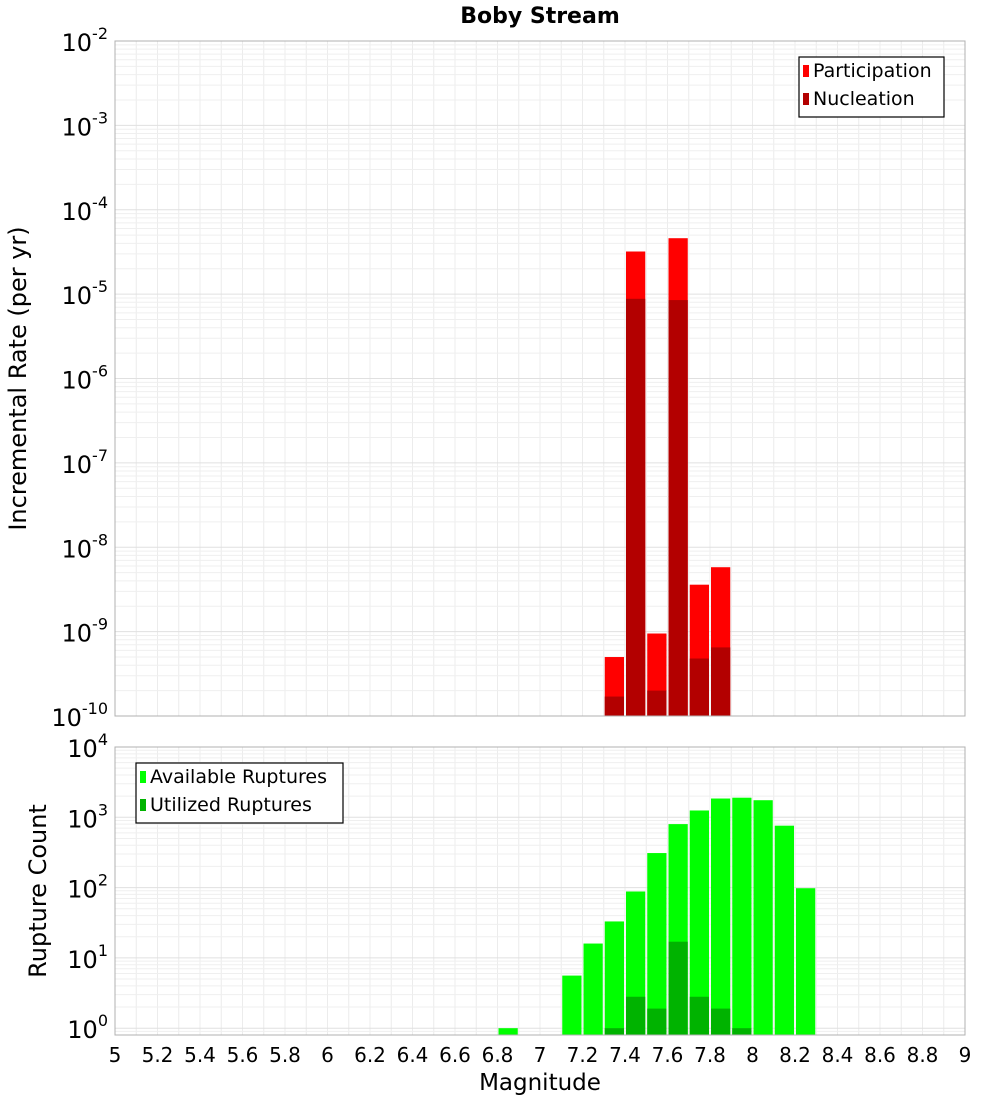 The image size is (1000, 1104). Describe the element at coordinates (38, 891) in the screenshot. I see `y-axis-label: Rupture Count` at that location.